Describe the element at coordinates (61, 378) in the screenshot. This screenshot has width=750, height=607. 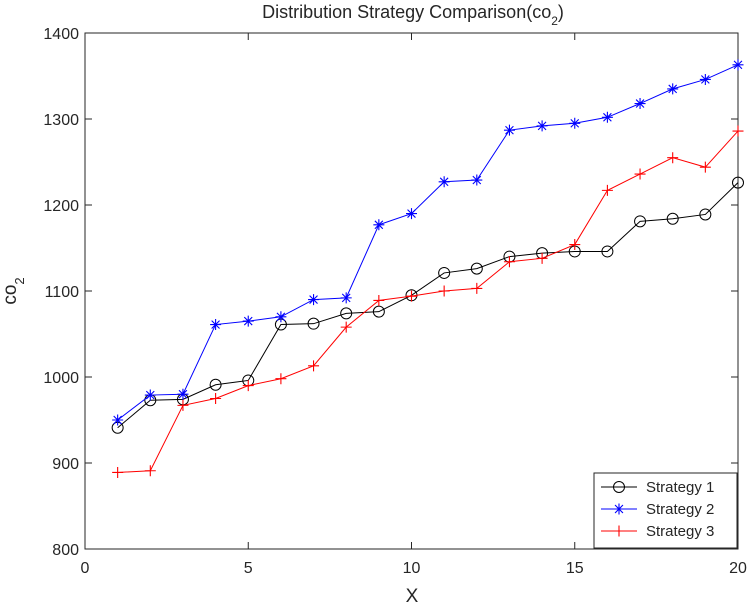
I see `y-tick-label: 1000` at that location.